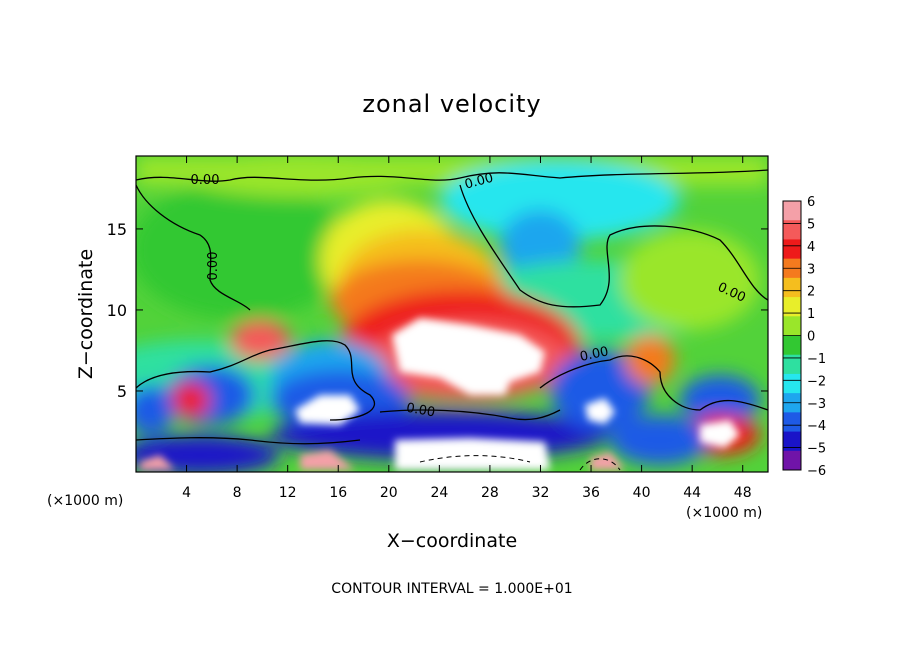 This screenshot has width=904, height=654. Describe the element at coordinates (724, 513) in the screenshot. I see `x-unit-right: (×1000 m)` at that location.